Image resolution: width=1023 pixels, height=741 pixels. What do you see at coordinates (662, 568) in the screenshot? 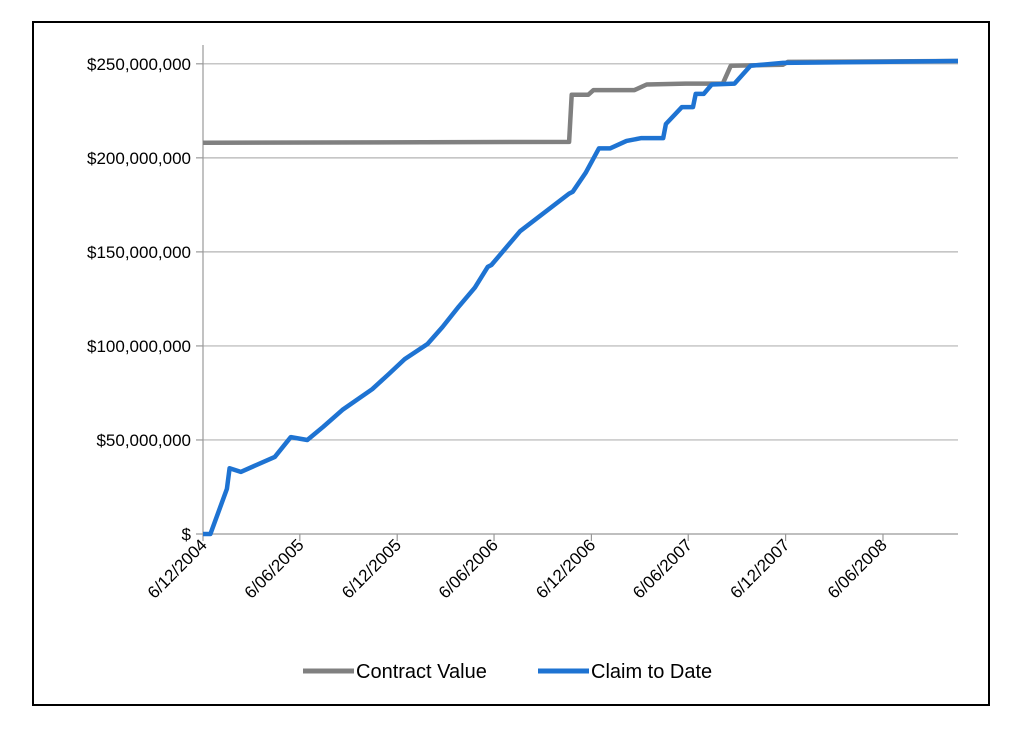
I see `x-tick-label: 6/06/2007` at bounding box center [662, 568].